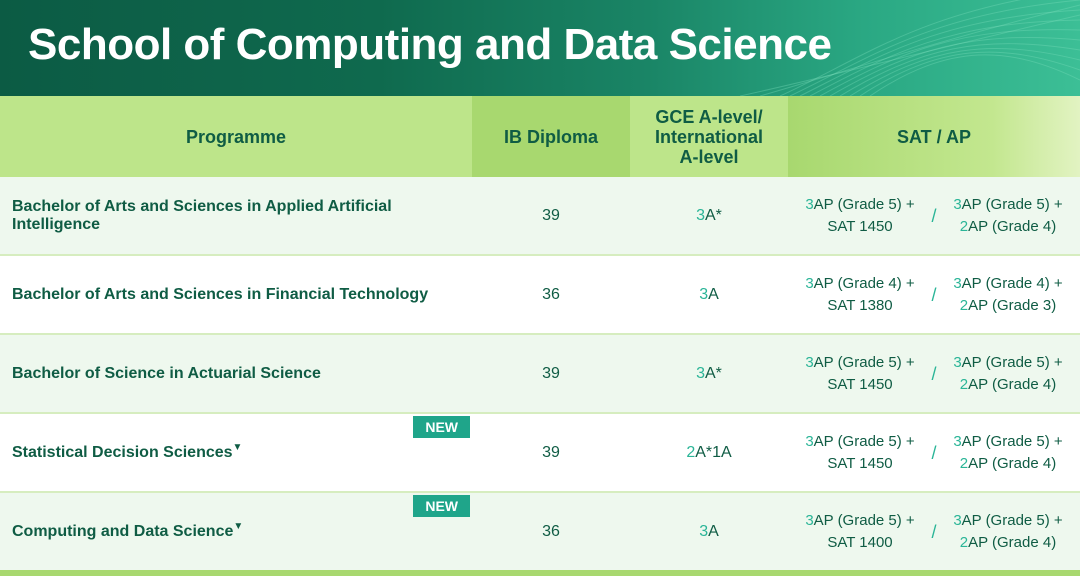 The height and width of the screenshot is (576, 1080). What do you see at coordinates (691, 452) in the screenshot?
I see `gce-count: 2` at bounding box center [691, 452].